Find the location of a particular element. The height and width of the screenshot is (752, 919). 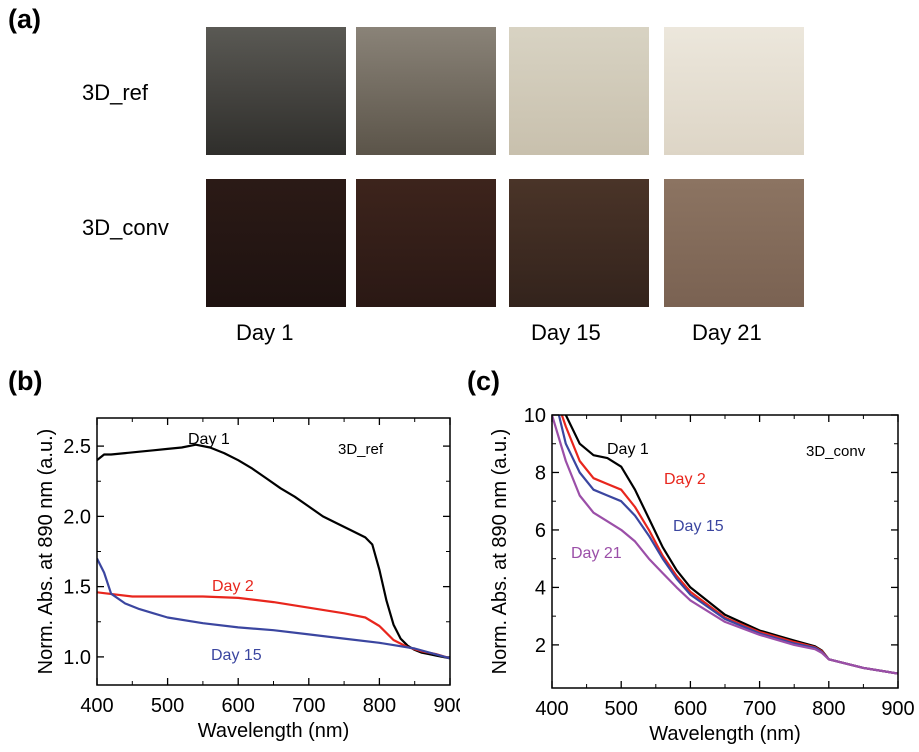

sample-3d-ref-day21 is located at coordinates (734, 91).